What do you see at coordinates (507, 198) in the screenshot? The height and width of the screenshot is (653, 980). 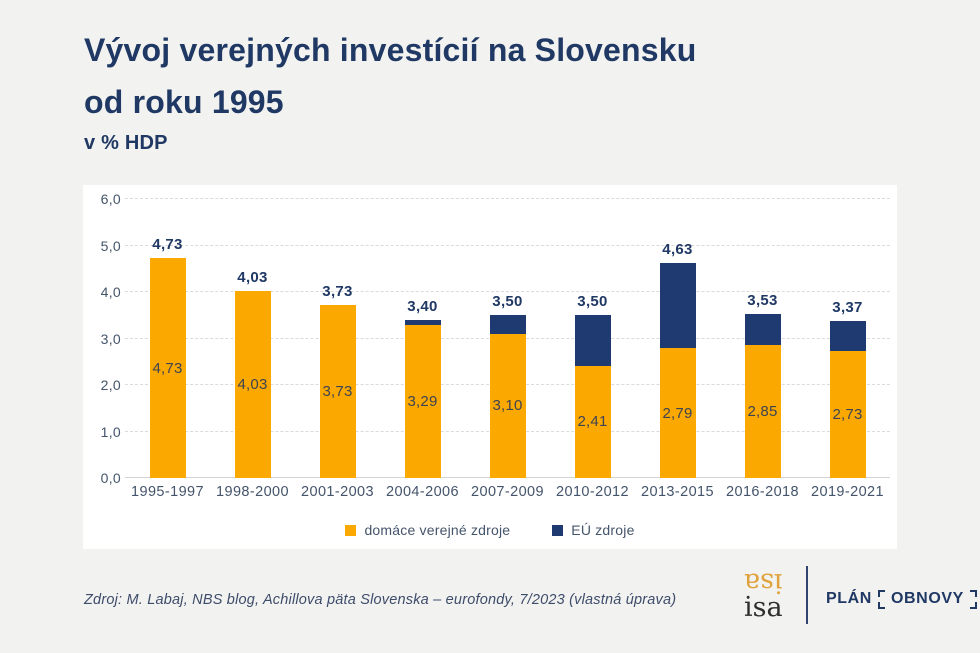 I see `gridline-6,0` at bounding box center [507, 198].